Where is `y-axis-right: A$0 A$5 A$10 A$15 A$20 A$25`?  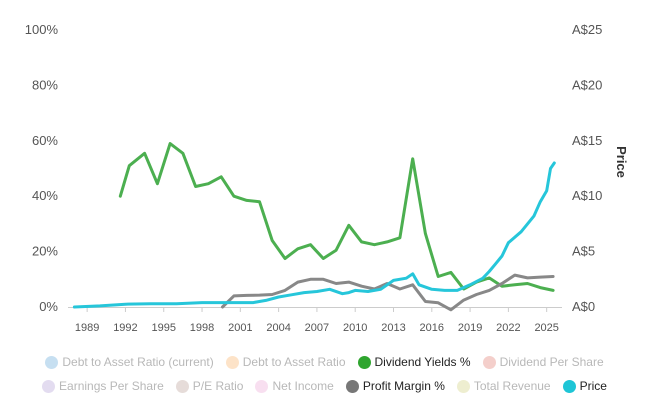
y-axis-right: A$0 A$5 A$10 A$15 A$20 A$25 is located at coordinates (587, 168).